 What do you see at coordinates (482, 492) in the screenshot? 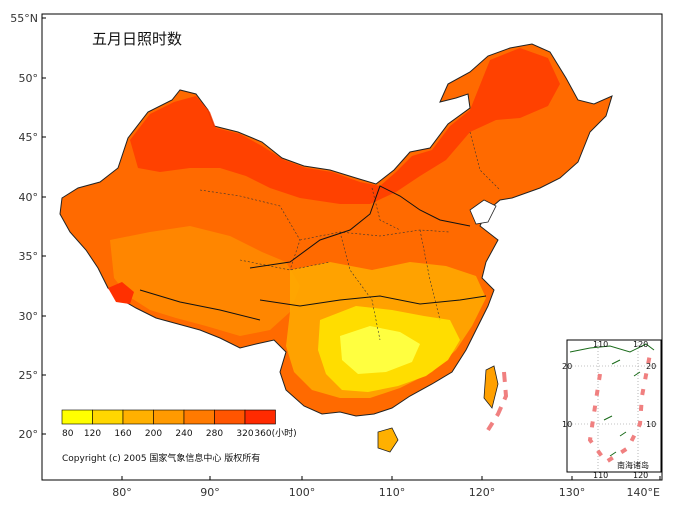
I see `lon-label: 120°` at bounding box center [482, 492].